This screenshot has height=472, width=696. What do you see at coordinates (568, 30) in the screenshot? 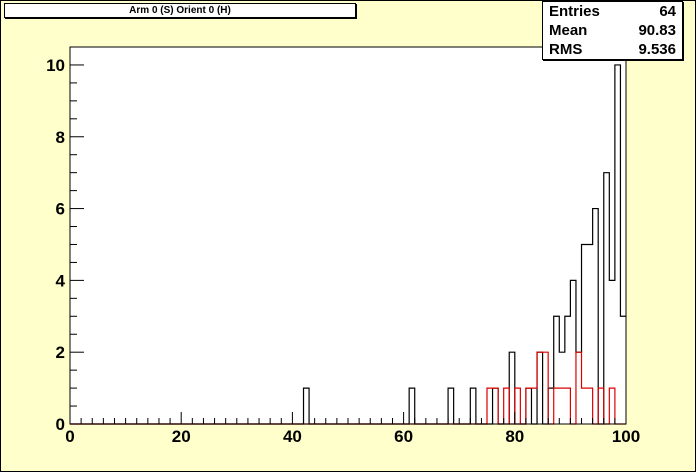
I see `stat-label: Mean` at bounding box center [568, 30].